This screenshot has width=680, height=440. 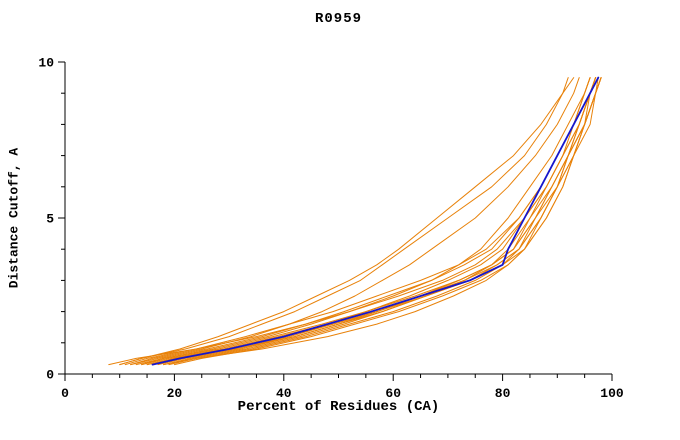 I want to click on y-tick-label: 10, so click(x=46, y=63).